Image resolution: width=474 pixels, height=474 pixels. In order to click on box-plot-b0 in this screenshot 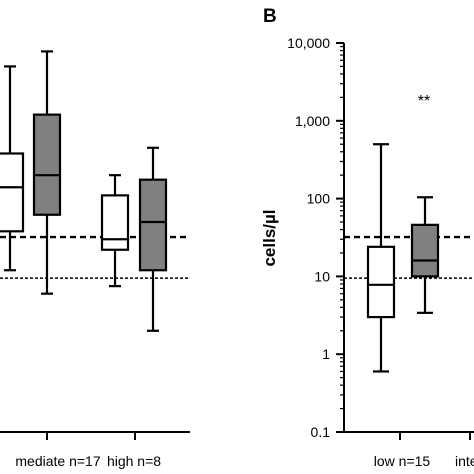, I will do `click(381, 258)`.